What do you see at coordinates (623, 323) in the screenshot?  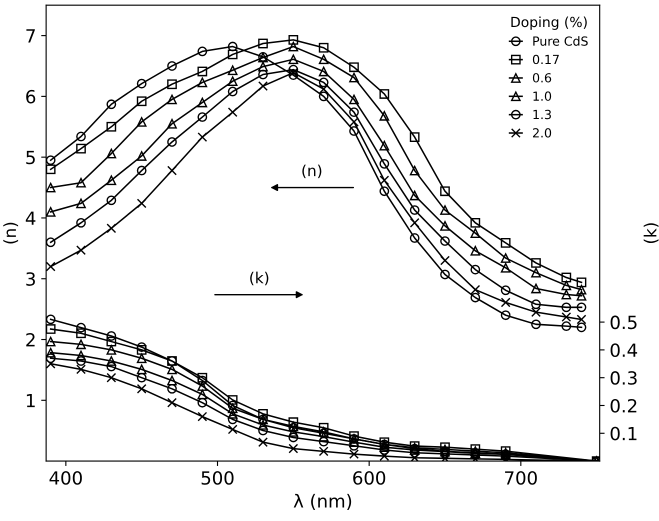 I see `y2-tick-label: 0.5` at bounding box center [623, 323].